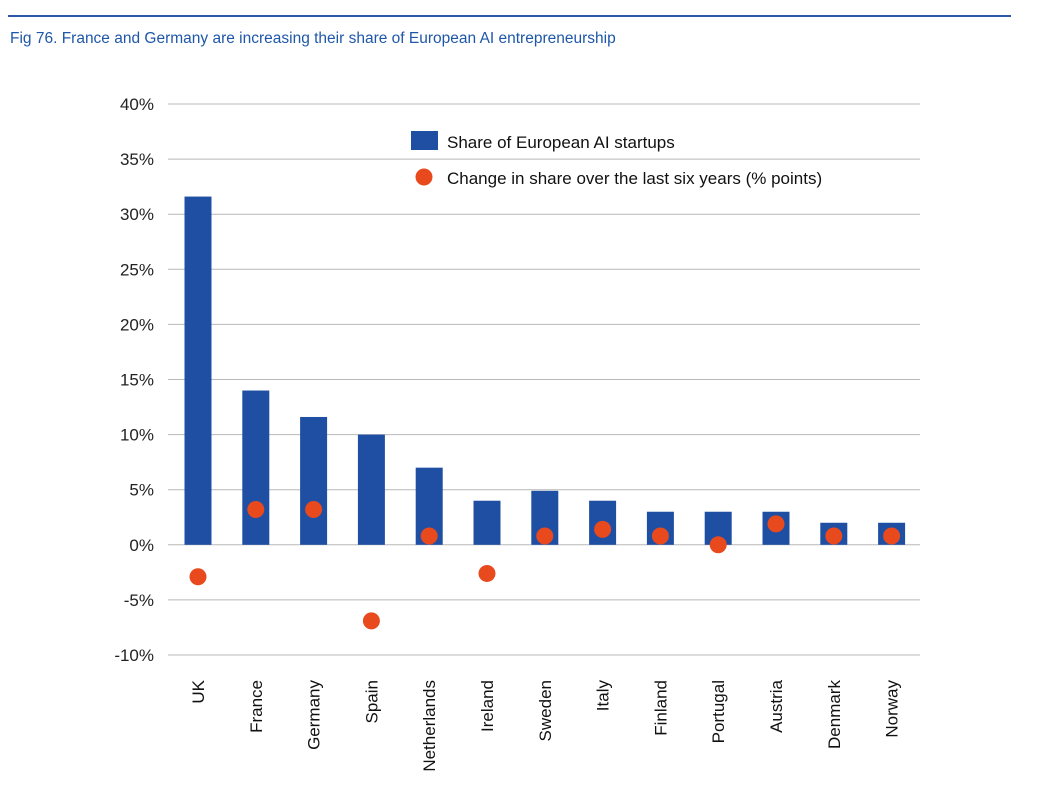  I want to click on x-tick-label: Italy, so click(603, 696).